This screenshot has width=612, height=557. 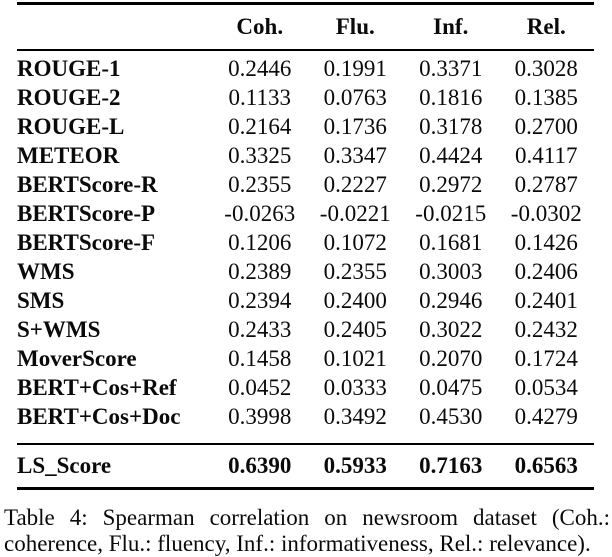 I want to click on cell-value: 0.4530, so click(x=451, y=416).